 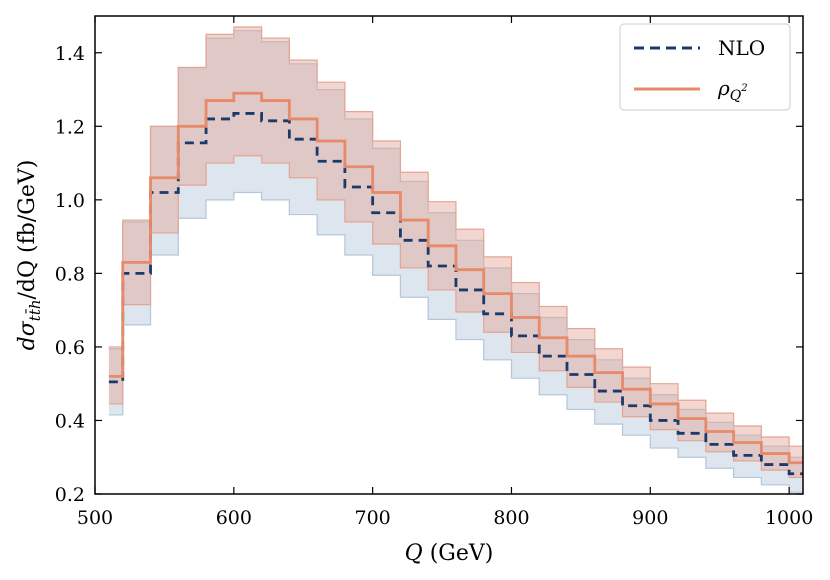 I want to click on y-tick-label: 1.4, so click(x=70, y=54).